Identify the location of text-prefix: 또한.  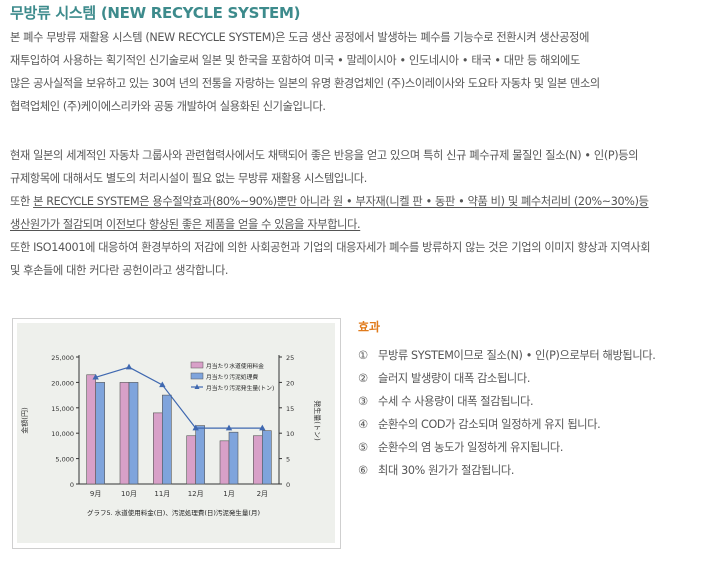
(22, 201).